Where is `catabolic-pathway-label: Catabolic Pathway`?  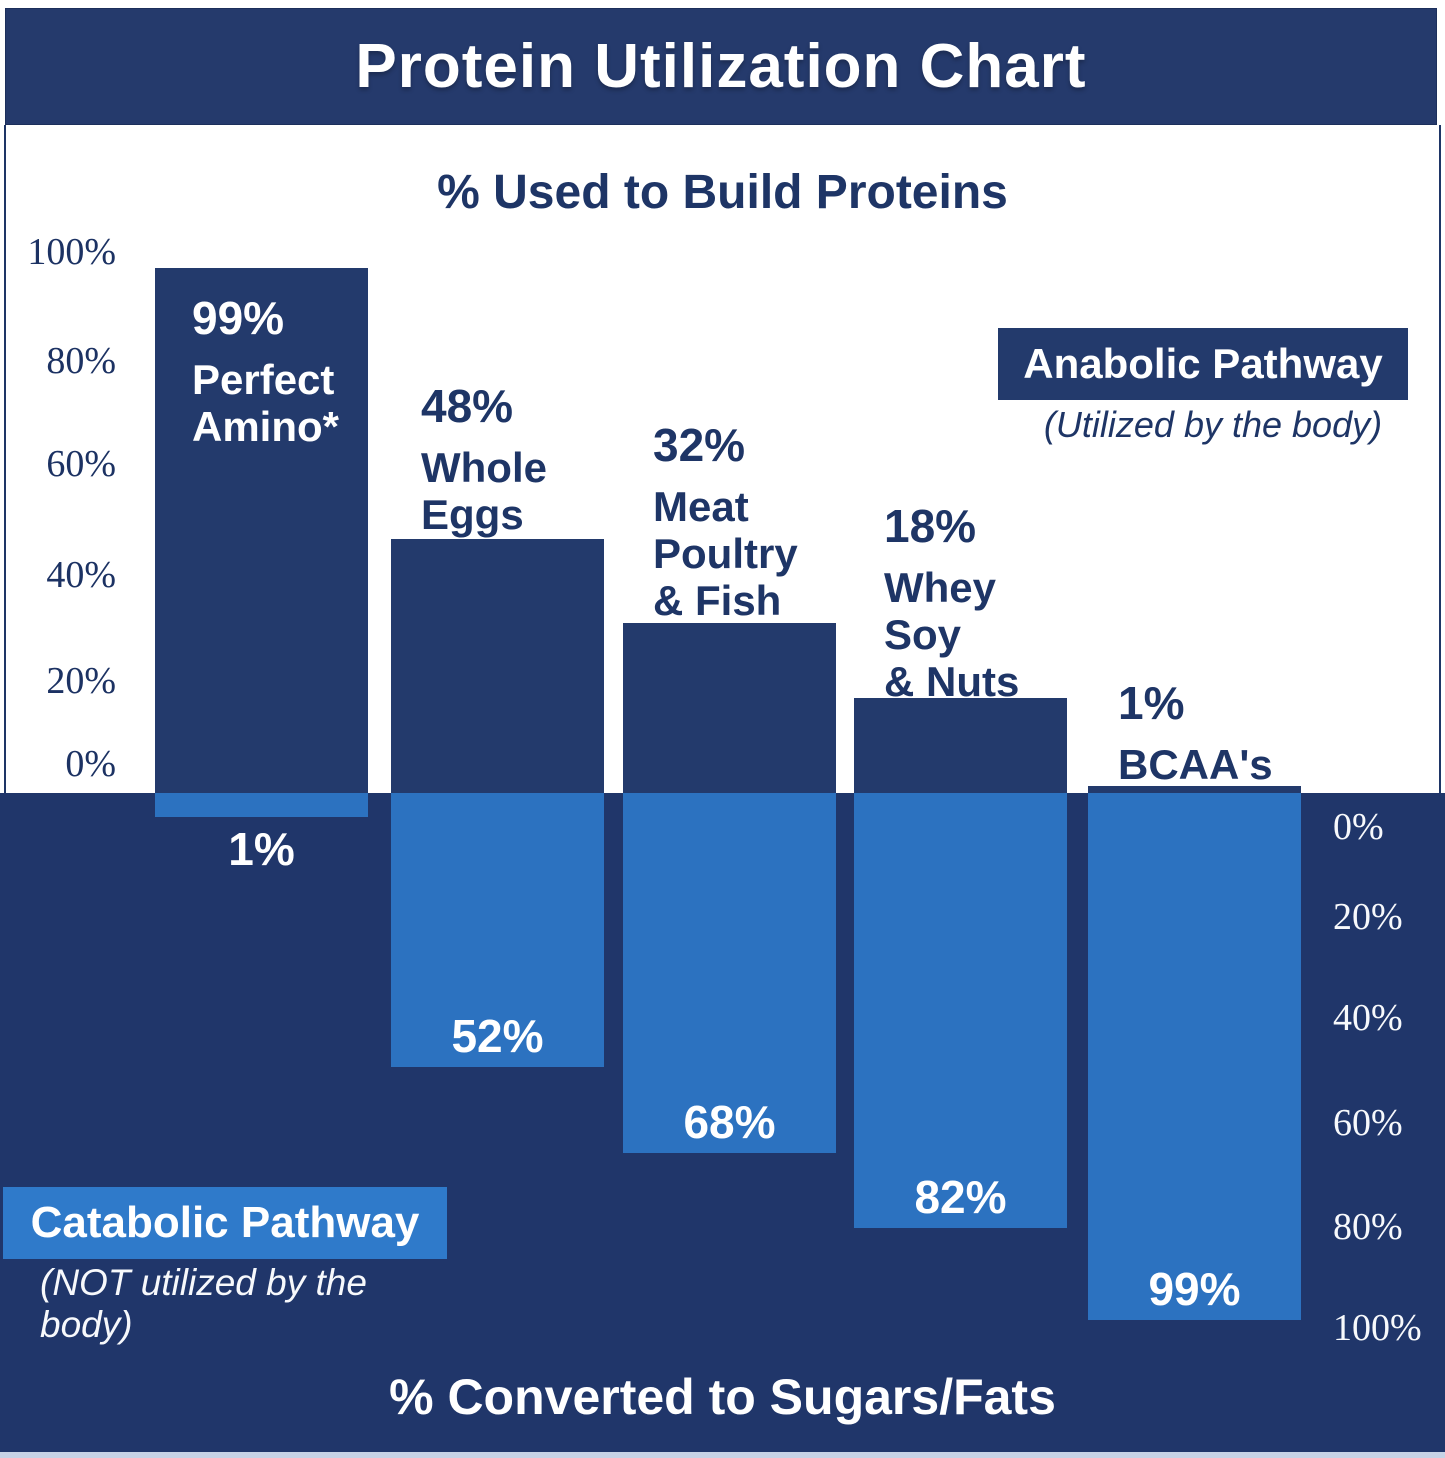
catabolic-pathway-label: Catabolic Pathway is located at coordinates (225, 1222).